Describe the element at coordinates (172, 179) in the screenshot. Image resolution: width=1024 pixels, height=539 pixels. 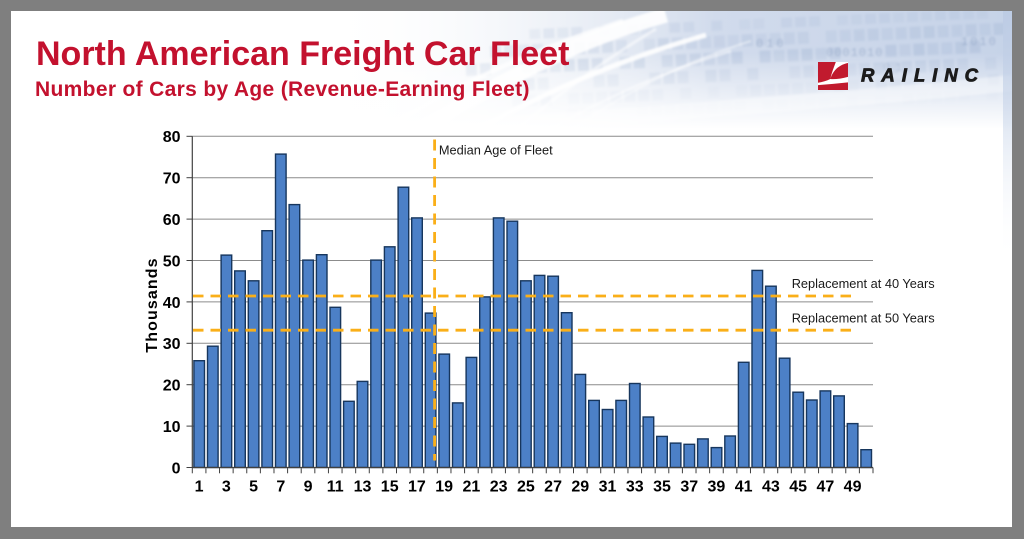
I see `svg-text: 70` at that location.